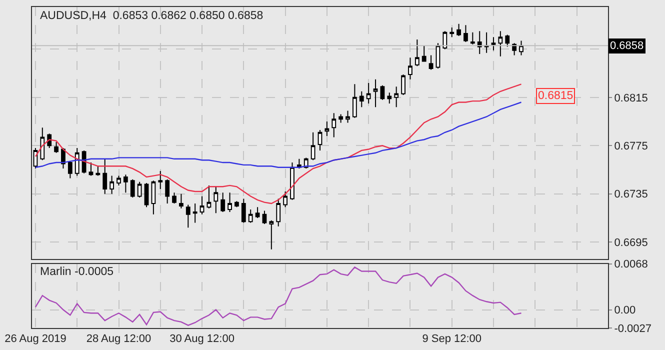 The height and width of the screenshot is (350, 665). Describe the element at coordinates (202, 339) in the screenshot. I see `x-tick-label: 30 Aug 12:00` at that location.